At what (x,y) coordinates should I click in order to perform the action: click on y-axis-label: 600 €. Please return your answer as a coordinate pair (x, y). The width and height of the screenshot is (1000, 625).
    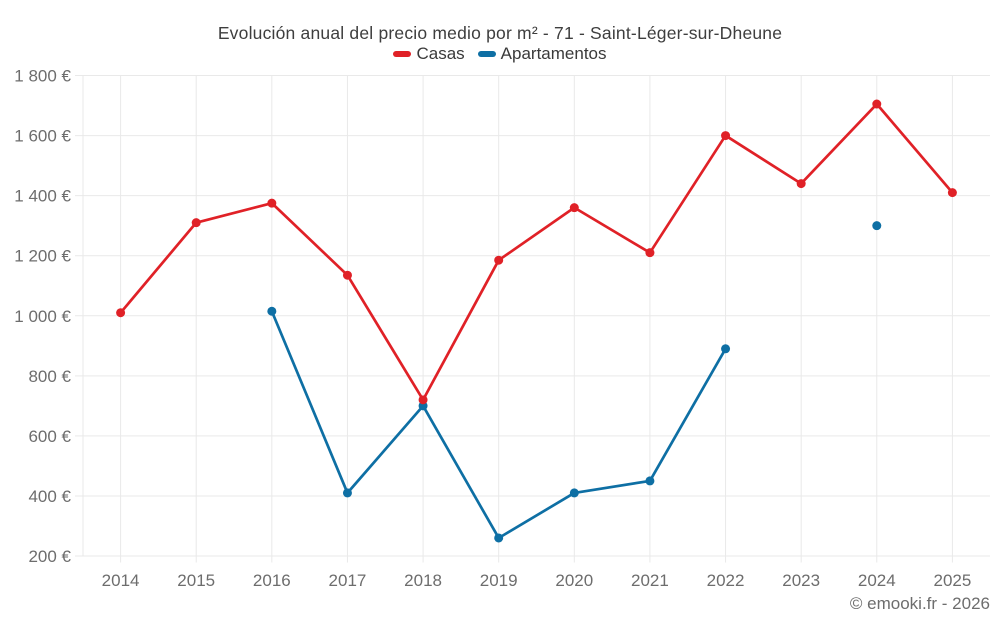
    Looking at the image, I should click on (49, 436).